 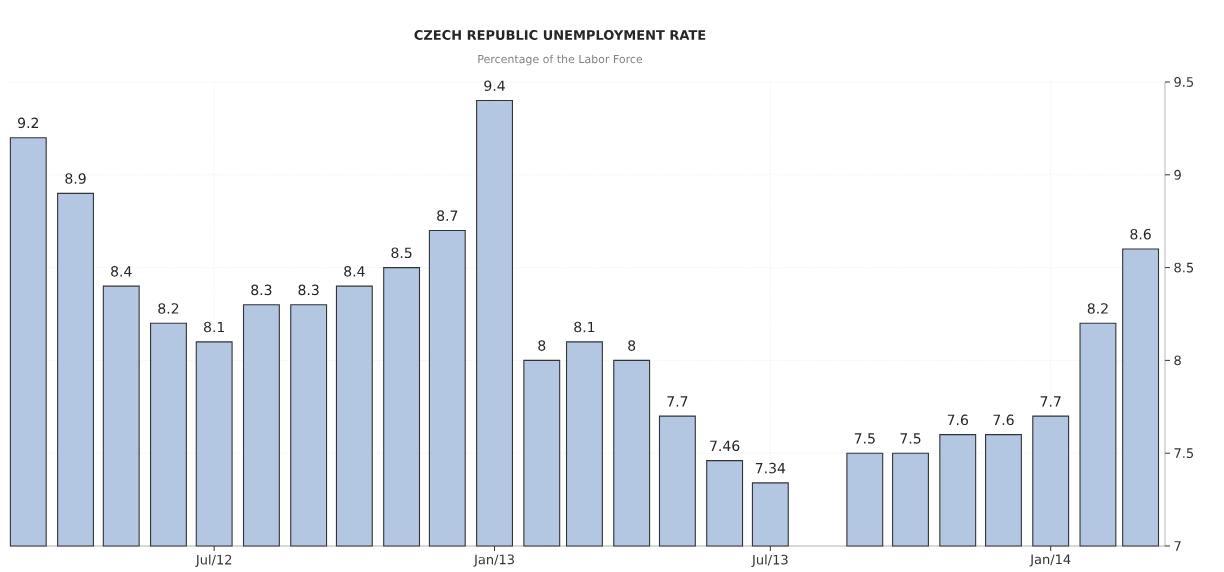 What do you see at coordinates (1177, 546) in the screenshot?
I see `y-tick-label: 7` at bounding box center [1177, 546].